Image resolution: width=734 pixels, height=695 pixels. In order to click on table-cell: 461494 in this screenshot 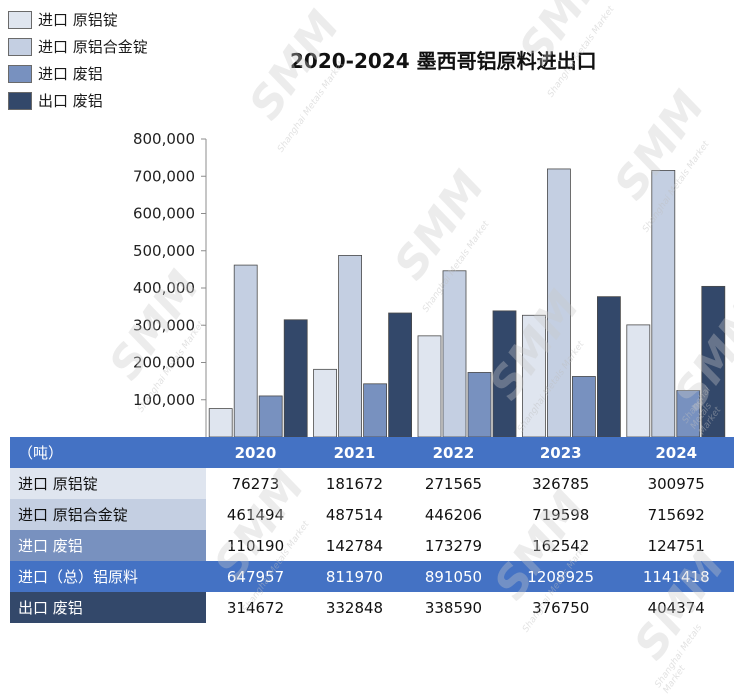, I will do `click(255, 514)`.